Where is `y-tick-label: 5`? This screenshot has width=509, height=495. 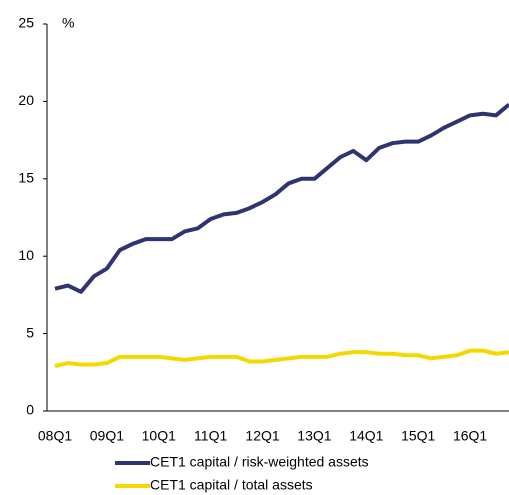
y-tick-label: 5 is located at coordinates (30, 332).